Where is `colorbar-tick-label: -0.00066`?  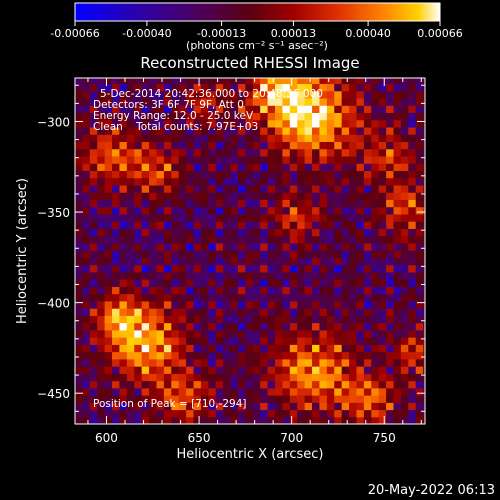 colorbar-tick-label: -0.00066 is located at coordinates (74, 33).